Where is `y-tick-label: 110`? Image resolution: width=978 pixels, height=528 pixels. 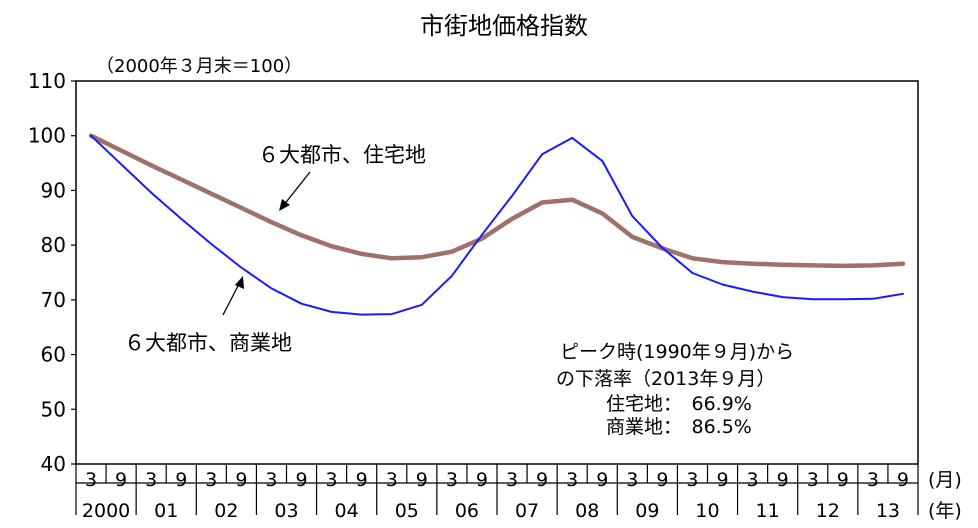
y-tick-label: 110 is located at coordinates (47, 81).